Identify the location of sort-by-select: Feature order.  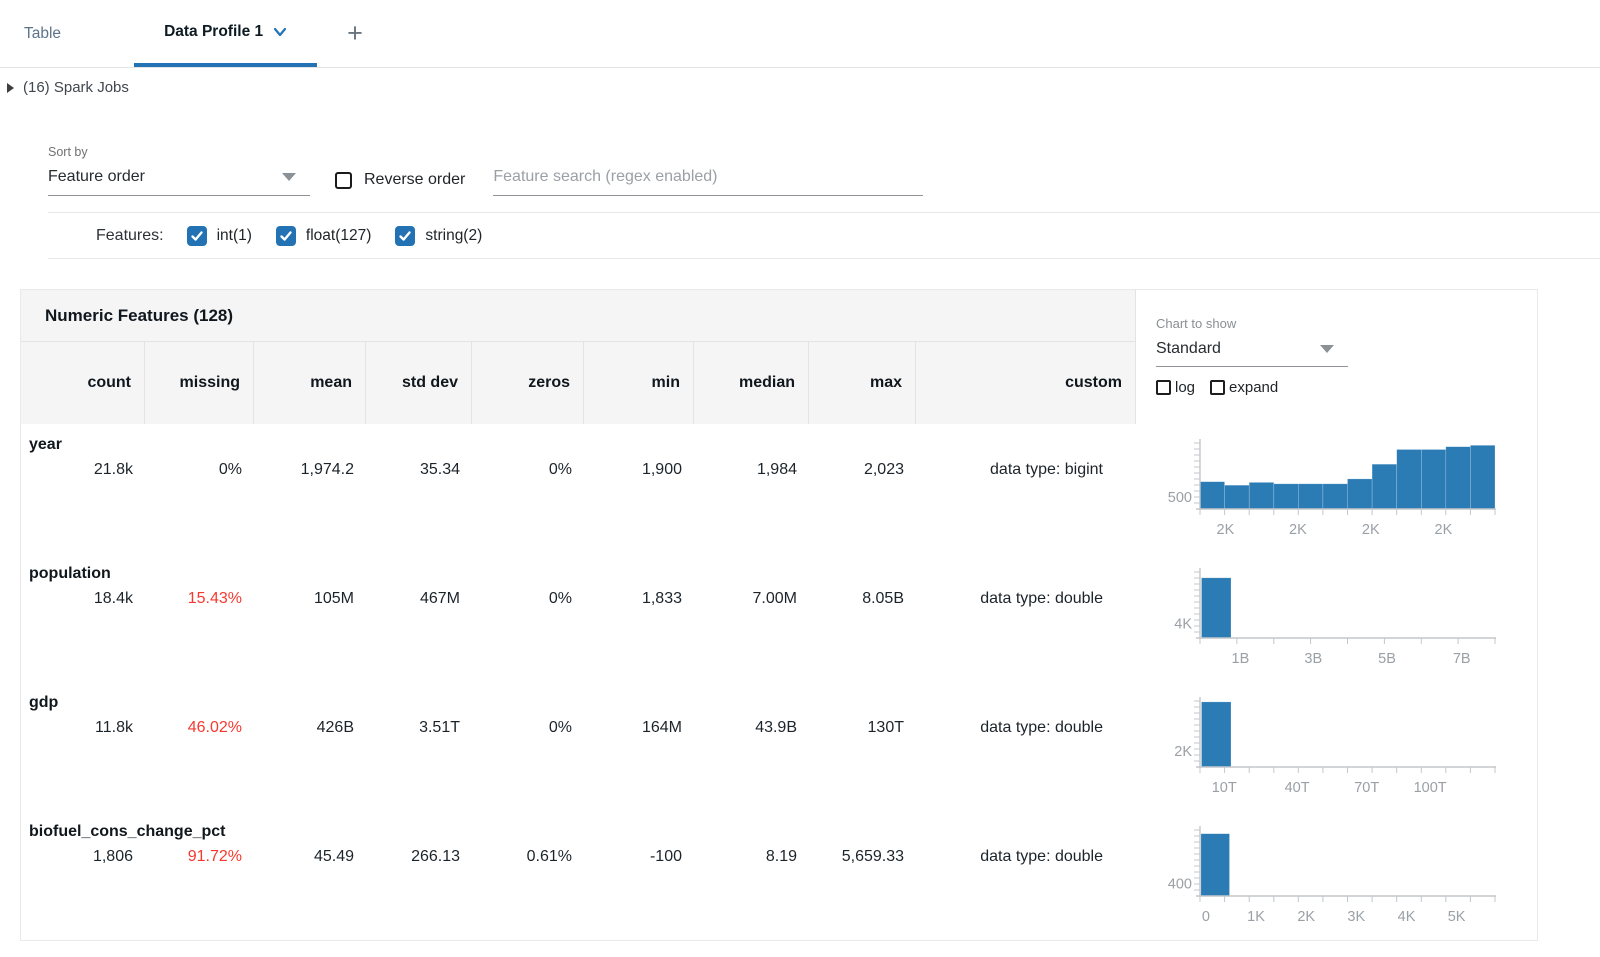
(179, 182).